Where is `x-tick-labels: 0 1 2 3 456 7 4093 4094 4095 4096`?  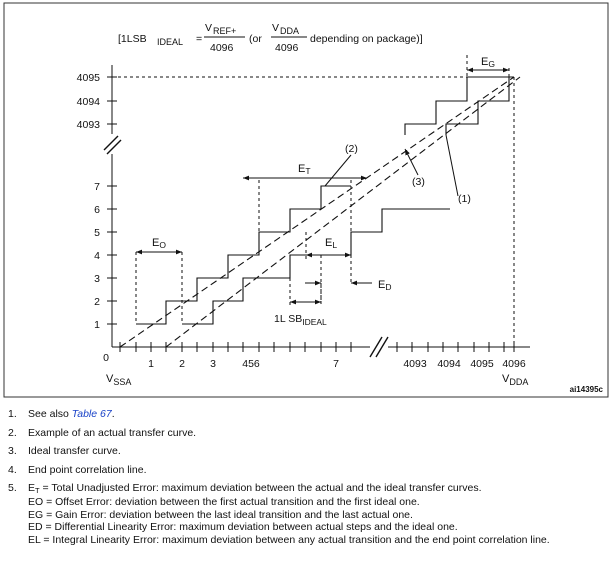
x-tick-labels: 0 1 2 3 456 7 4093 4094 4095 4096 is located at coordinates (314, 361).